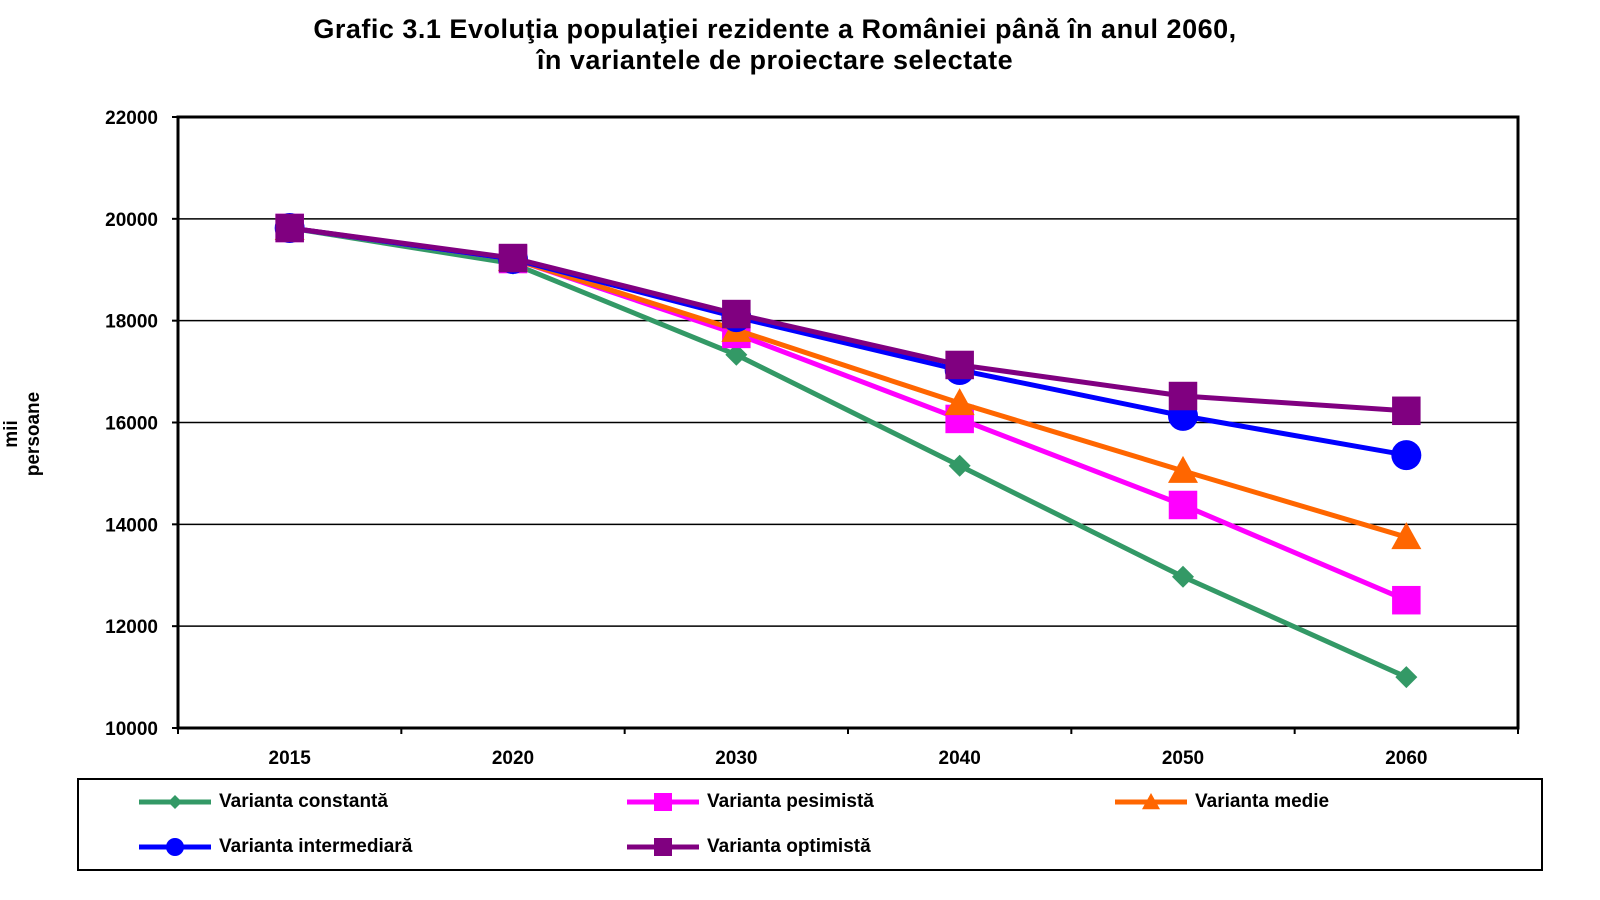 The width and height of the screenshot is (1600, 900). Describe the element at coordinates (131, 322) in the screenshot. I see `y-tick-label: 18000` at that location.